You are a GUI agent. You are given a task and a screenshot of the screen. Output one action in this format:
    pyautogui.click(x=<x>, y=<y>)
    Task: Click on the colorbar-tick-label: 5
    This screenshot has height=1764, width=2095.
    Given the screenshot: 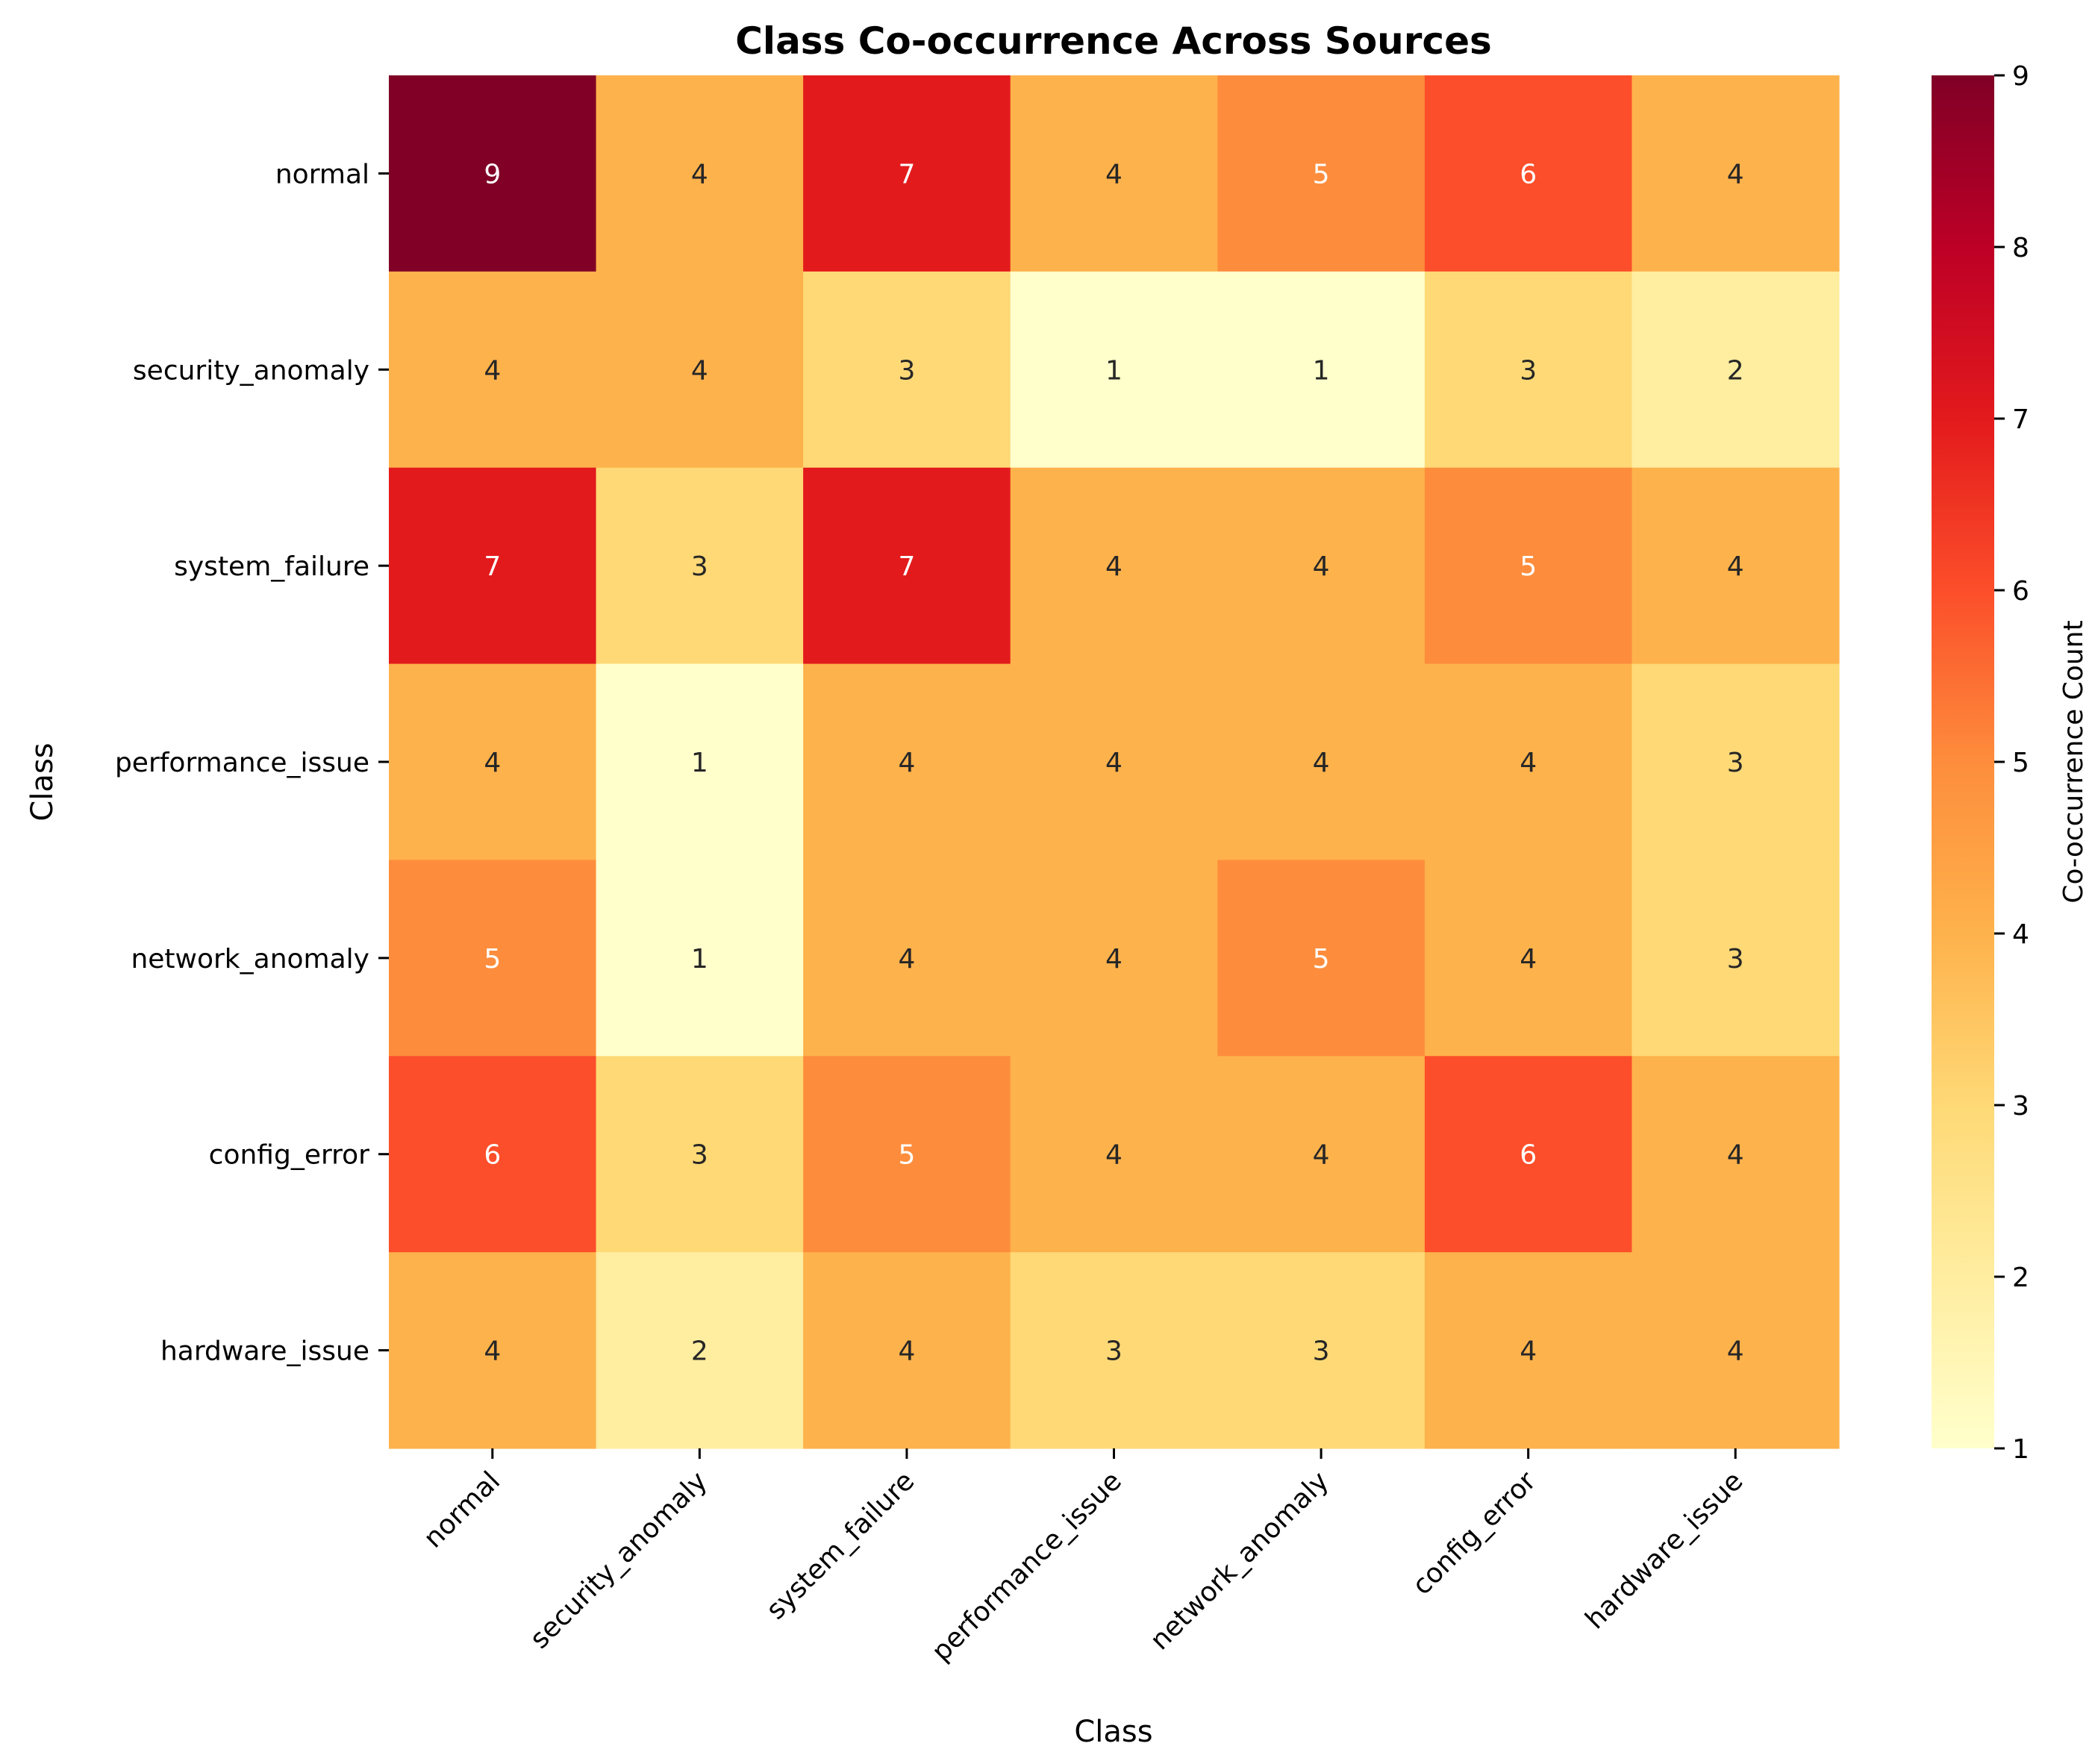 What is the action you would take?
    pyautogui.click(x=2020, y=763)
    